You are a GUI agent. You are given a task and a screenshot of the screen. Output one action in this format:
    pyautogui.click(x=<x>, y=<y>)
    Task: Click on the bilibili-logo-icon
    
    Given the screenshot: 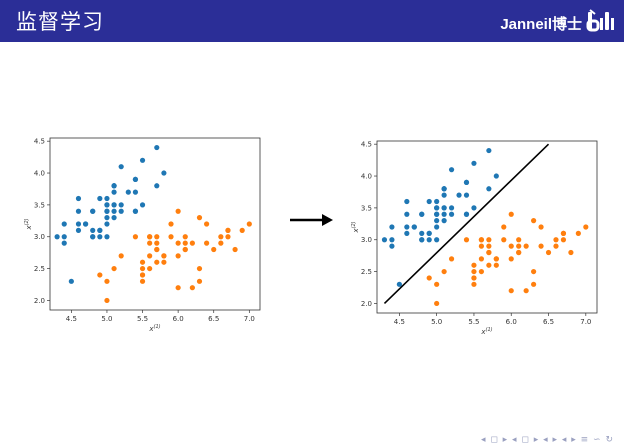 What is the action you would take?
    pyautogui.click(x=600, y=20)
    